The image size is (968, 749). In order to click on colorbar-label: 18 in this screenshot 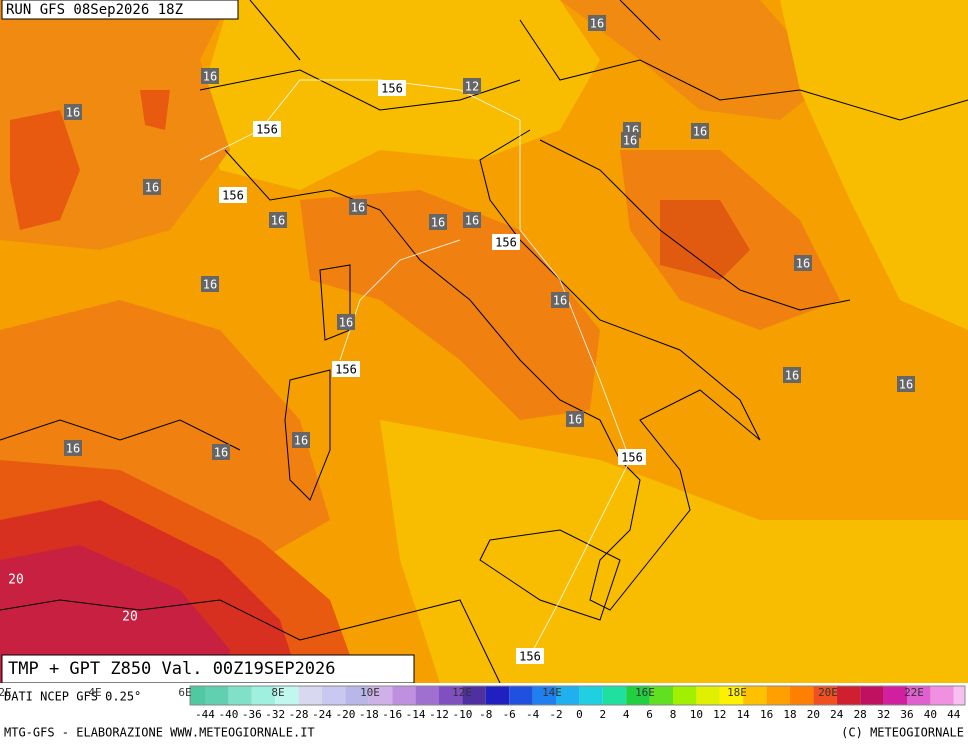, I will do `click(789, 714)`.